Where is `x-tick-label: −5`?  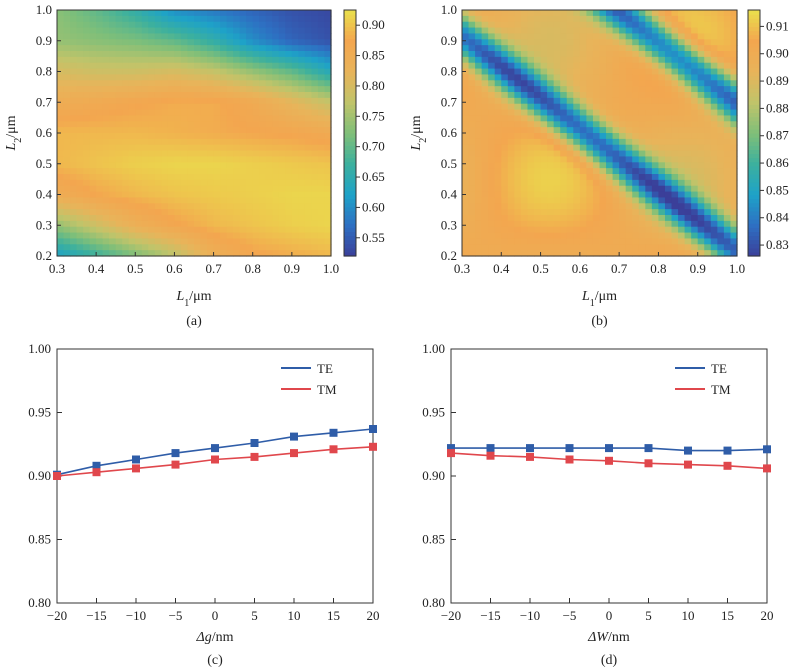
x-tick-label: −5 is located at coordinates (570, 615).